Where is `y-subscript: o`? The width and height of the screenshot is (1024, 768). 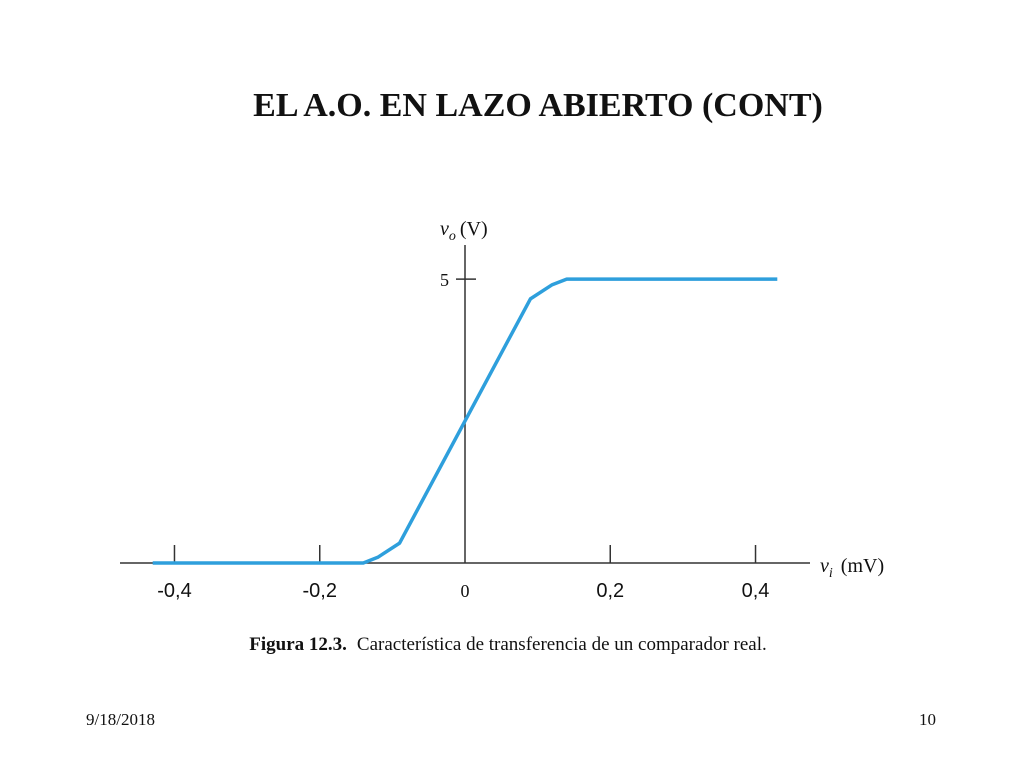 y-subscript: o is located at coordinates (452, 236).